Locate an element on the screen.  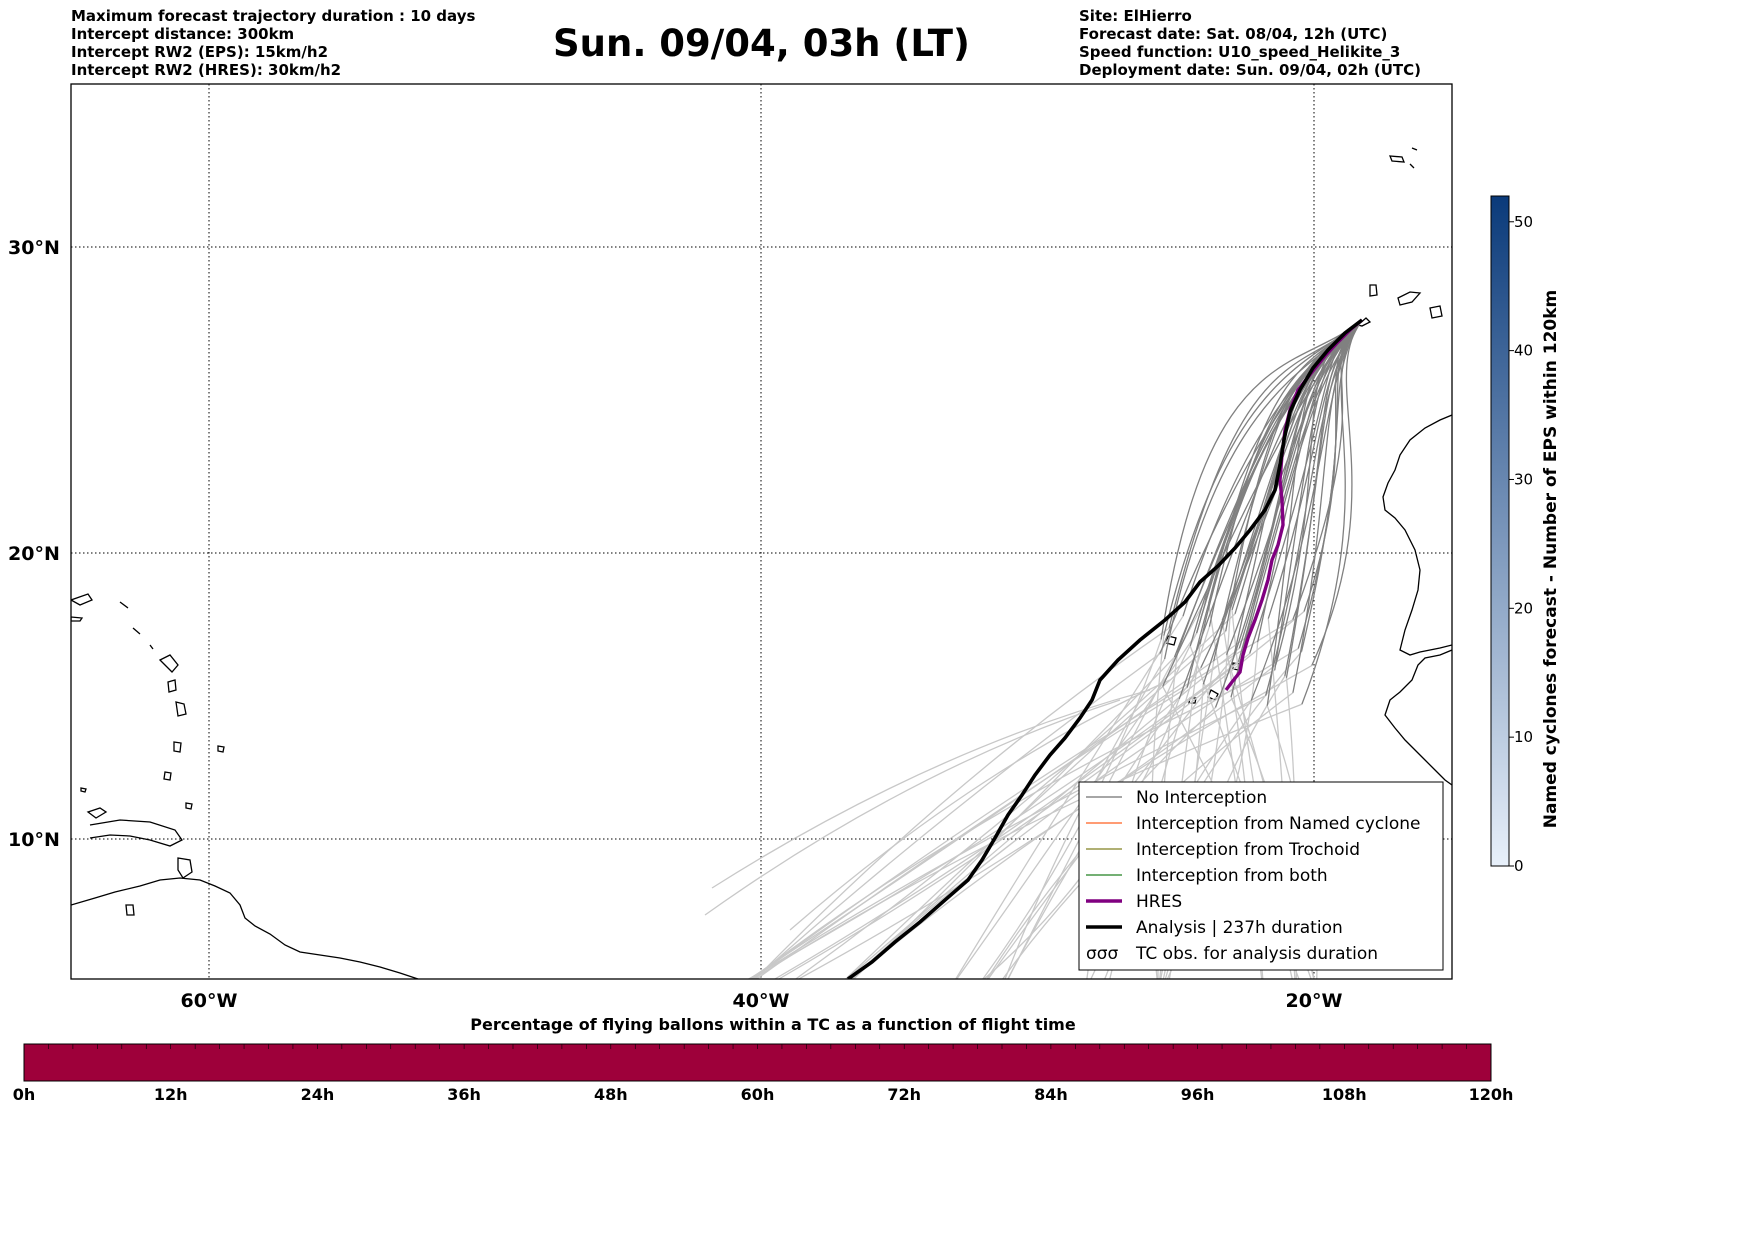
trinidad-coast is located at coordinates (185, 868).